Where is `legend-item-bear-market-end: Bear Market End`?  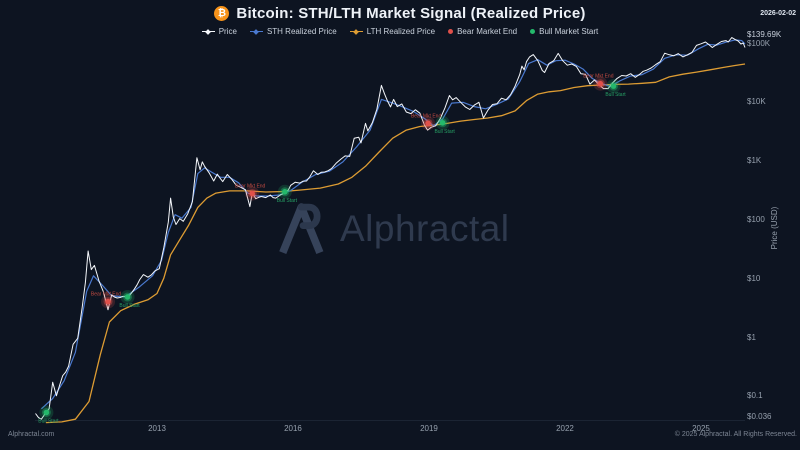 legend-item-bear-market-end: Bear Market End is located at coordinates (482, 31).